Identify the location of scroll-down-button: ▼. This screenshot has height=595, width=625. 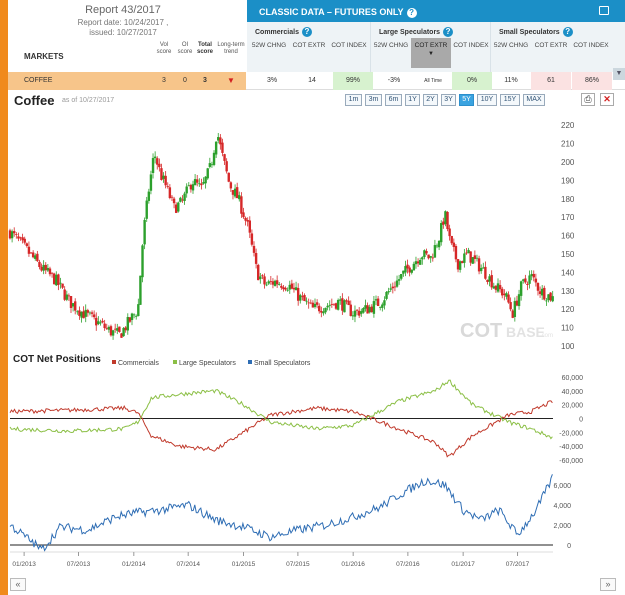
(619, 74).